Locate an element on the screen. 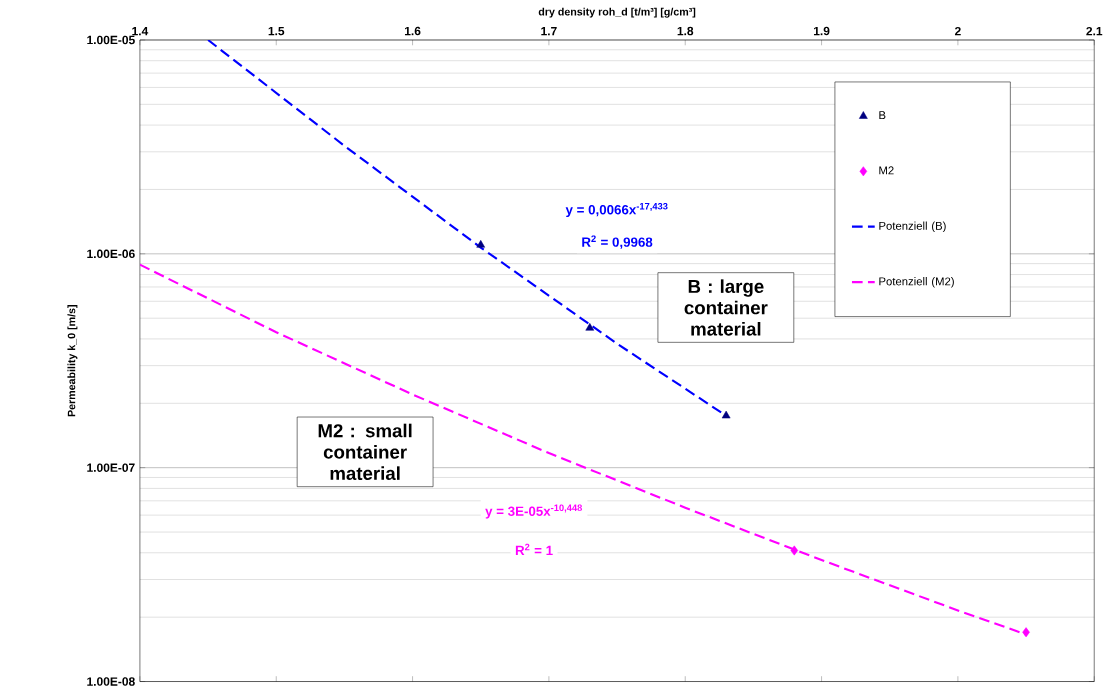  annotation: y = 0,0066x$^{-17,433}$ is located at coordinates (616, 210).